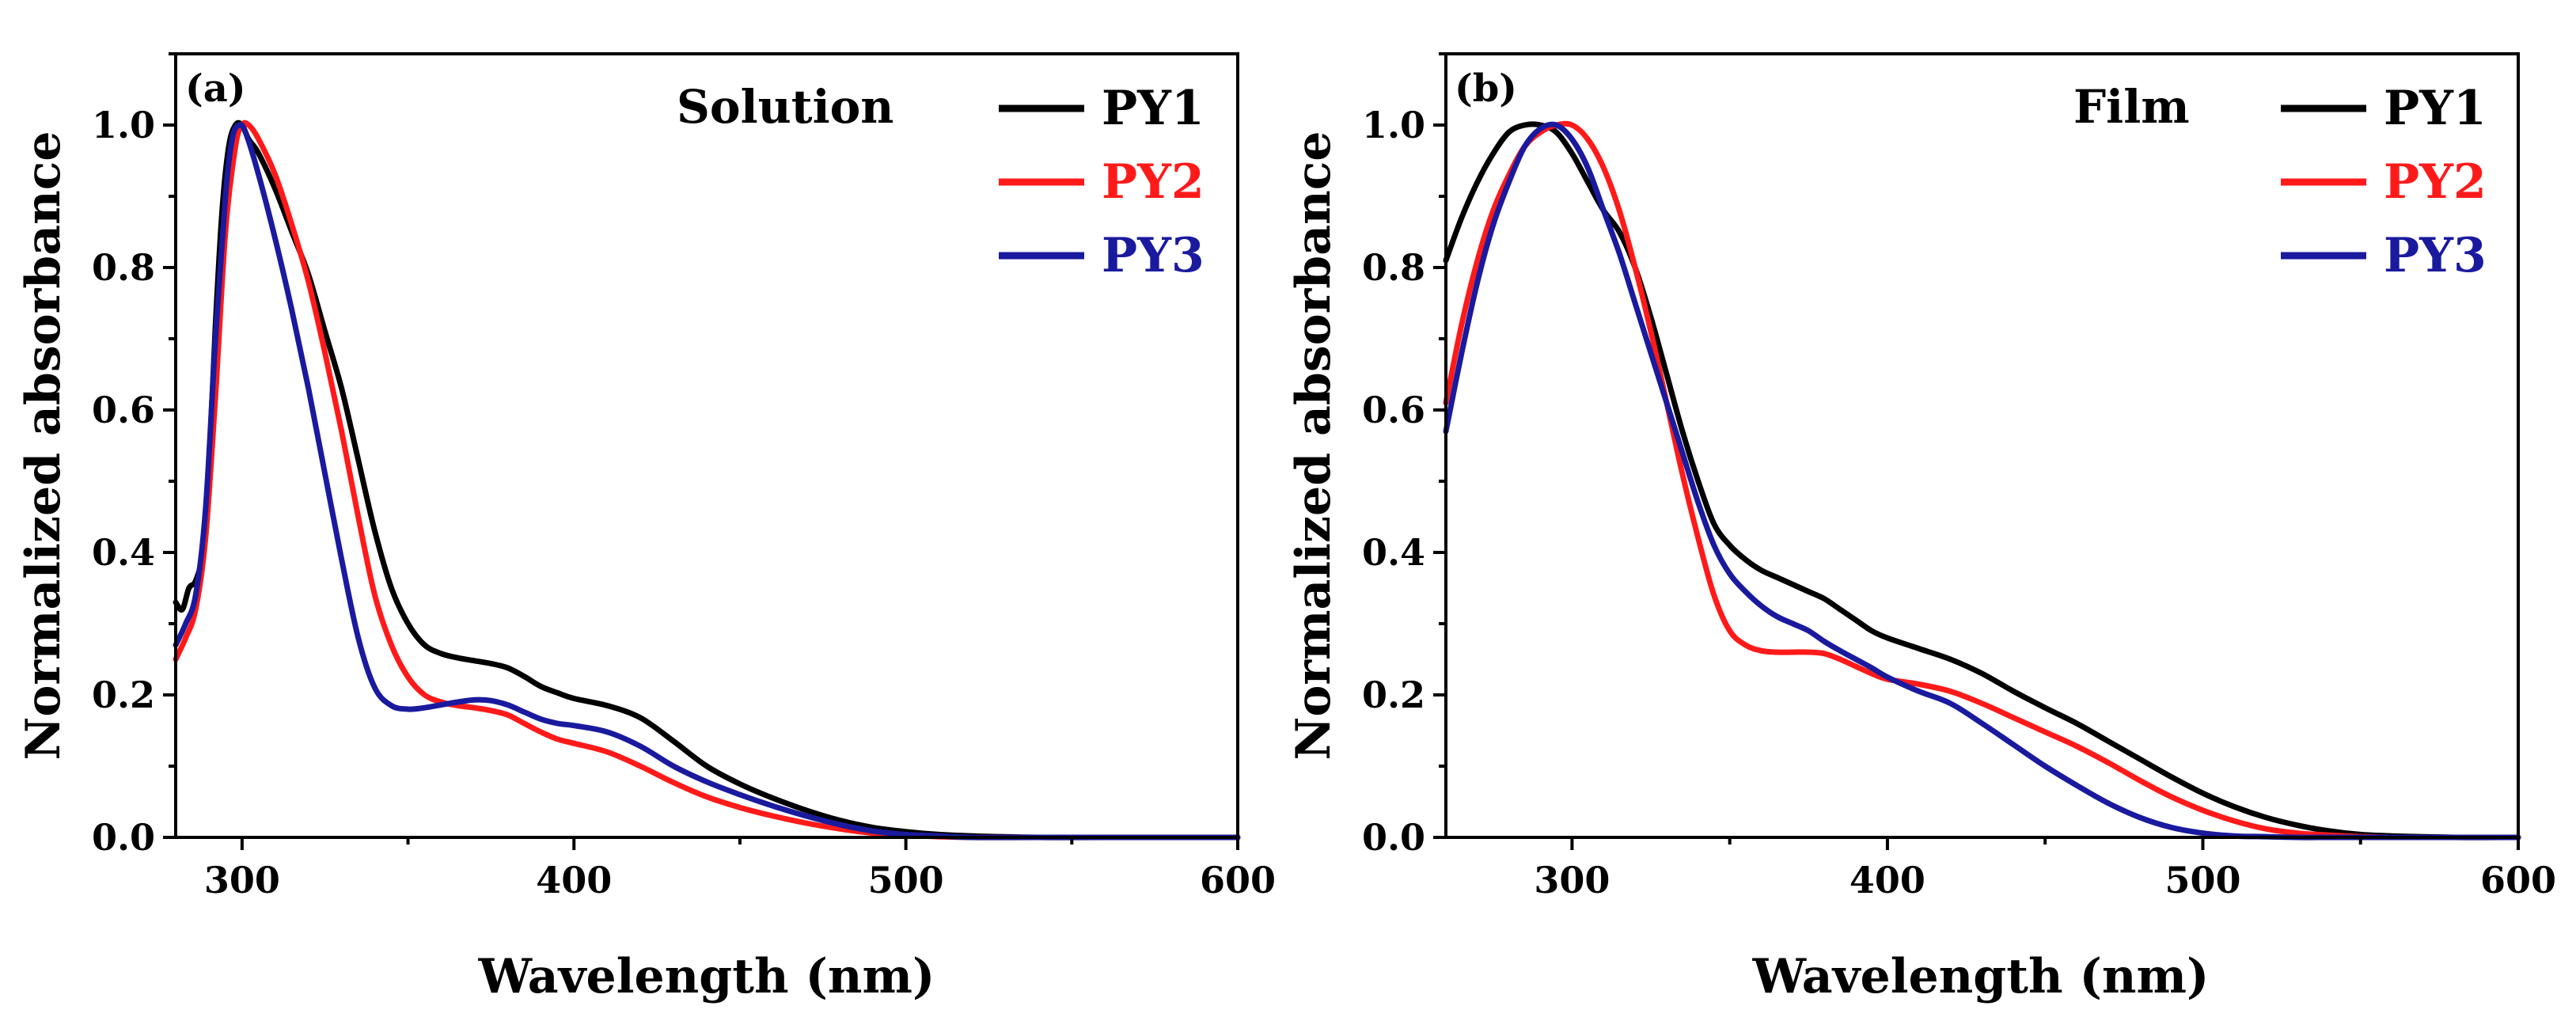  I want to click on panel-b-condition-label: Film, so click(2131, 107).